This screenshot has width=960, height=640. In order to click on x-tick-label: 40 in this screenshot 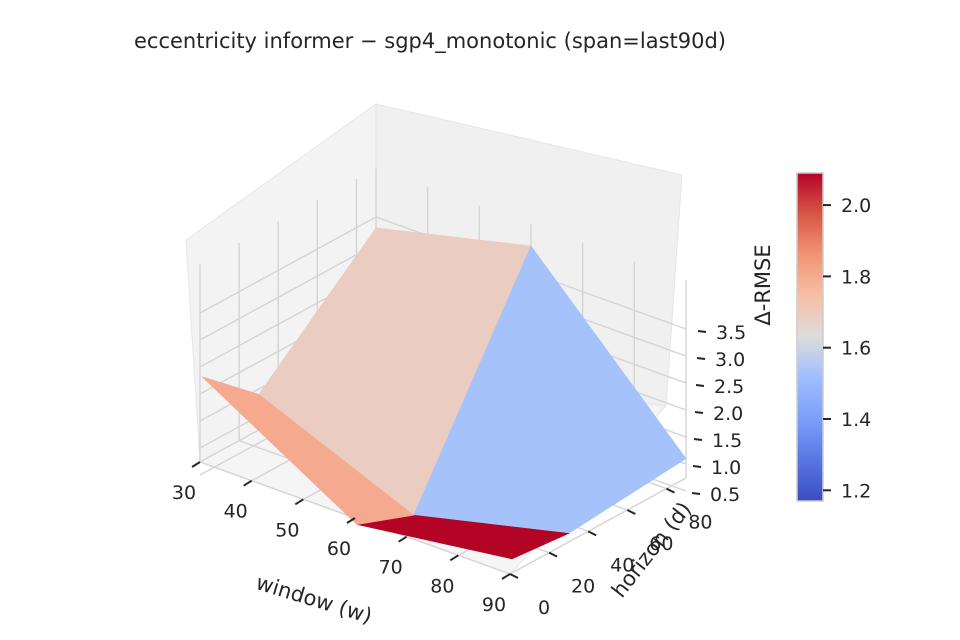, I will do `click(236, 512)`.